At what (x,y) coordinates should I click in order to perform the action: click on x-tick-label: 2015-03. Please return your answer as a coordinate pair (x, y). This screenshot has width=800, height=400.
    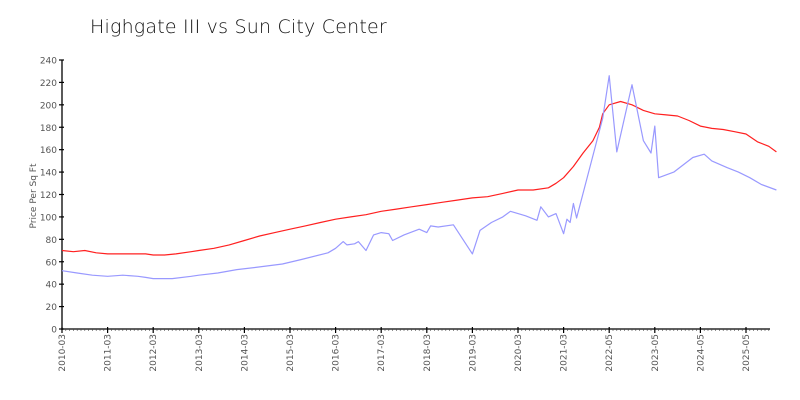
    Looking at the image, I should click on (291, 353).